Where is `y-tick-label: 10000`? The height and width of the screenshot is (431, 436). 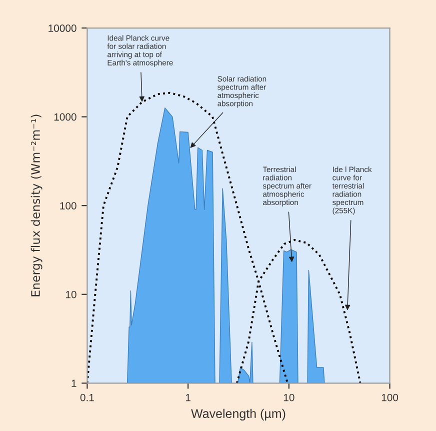 y-tick-label: 10000 is located at coordinates (62, 28).